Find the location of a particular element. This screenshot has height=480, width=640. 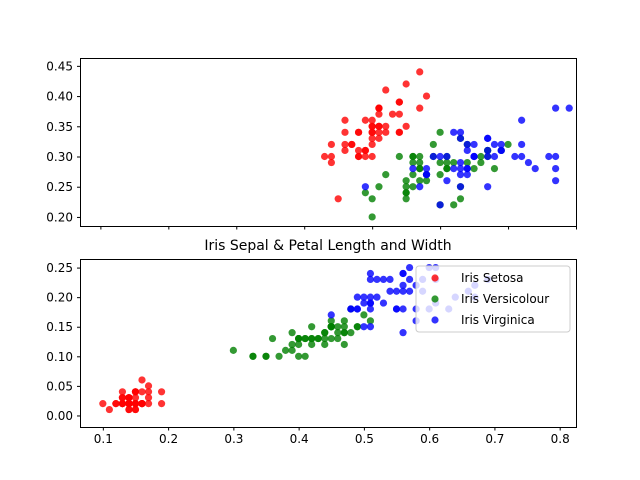

y-tick-label: 0.20 is located at coordinates (59, 298).